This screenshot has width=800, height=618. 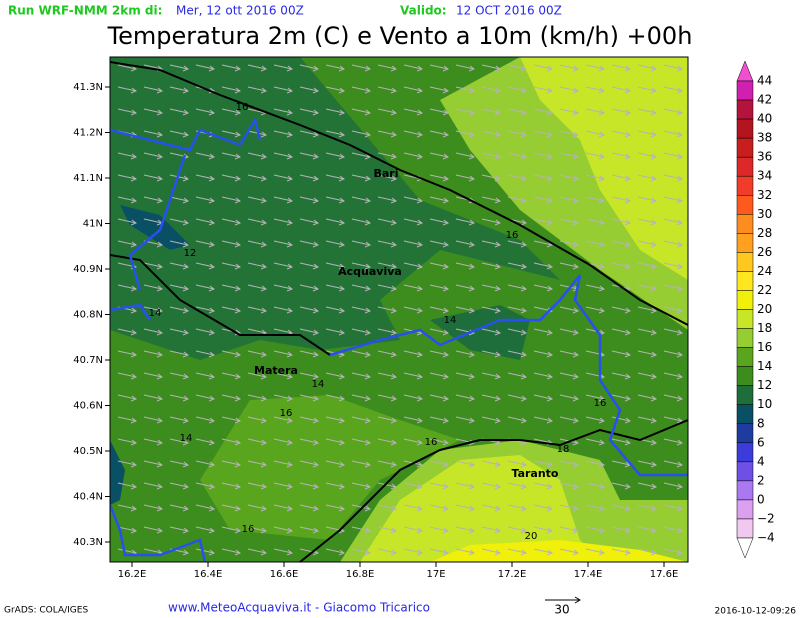 What do you see at coordinates (761, 423) in the screenshot?
I see `colorbar-label: 8` at bounding box center [761, 423].